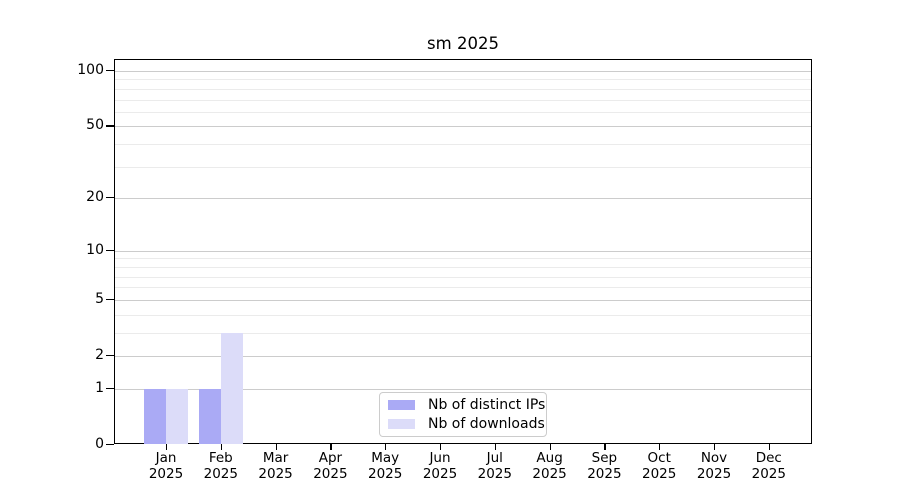  What do you see at coordinates (385, 466) in the screenshot?
I see `x-tick-label-may: May 2025` at bounding box center [385, 466].